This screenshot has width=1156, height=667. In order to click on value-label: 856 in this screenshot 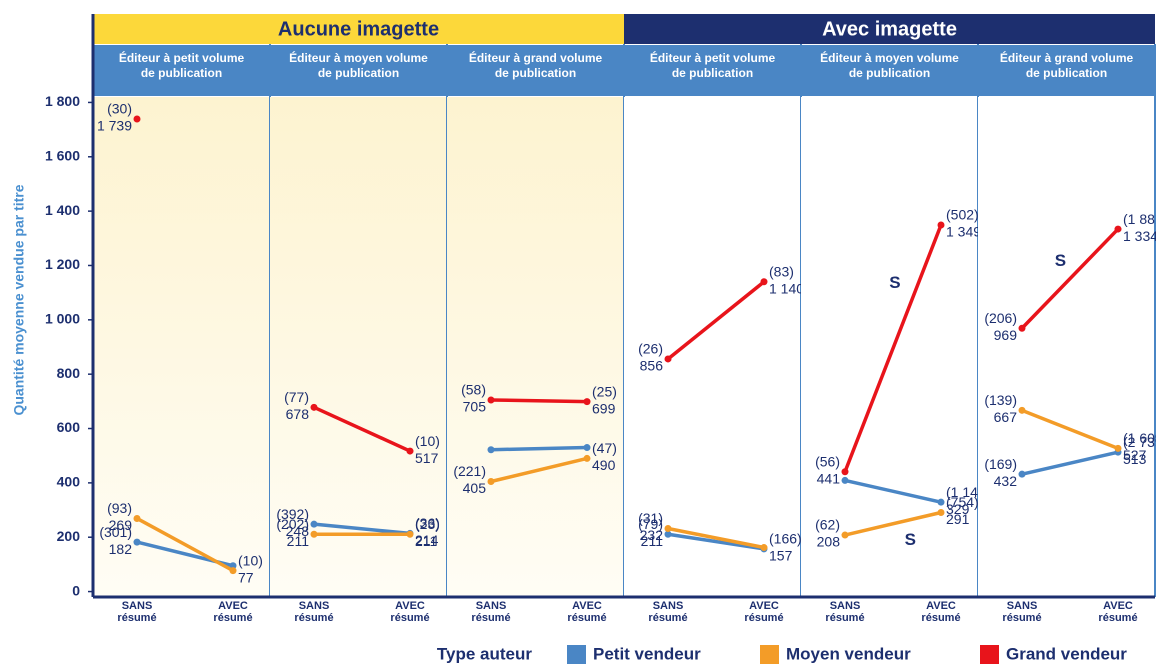, I will do `click(652, 366)`.